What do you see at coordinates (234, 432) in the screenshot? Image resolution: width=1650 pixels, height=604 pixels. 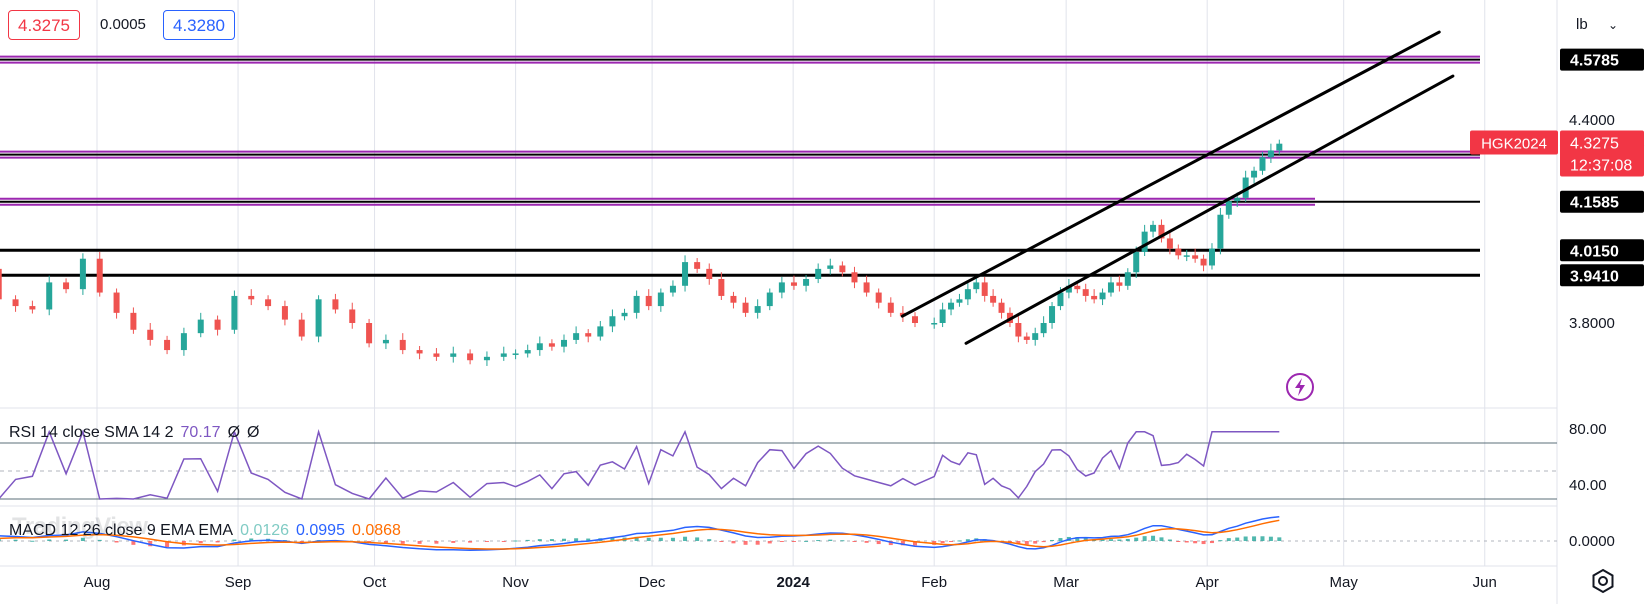 I see `rsi-extra-1: Ø` at bounding box center [234, 432].